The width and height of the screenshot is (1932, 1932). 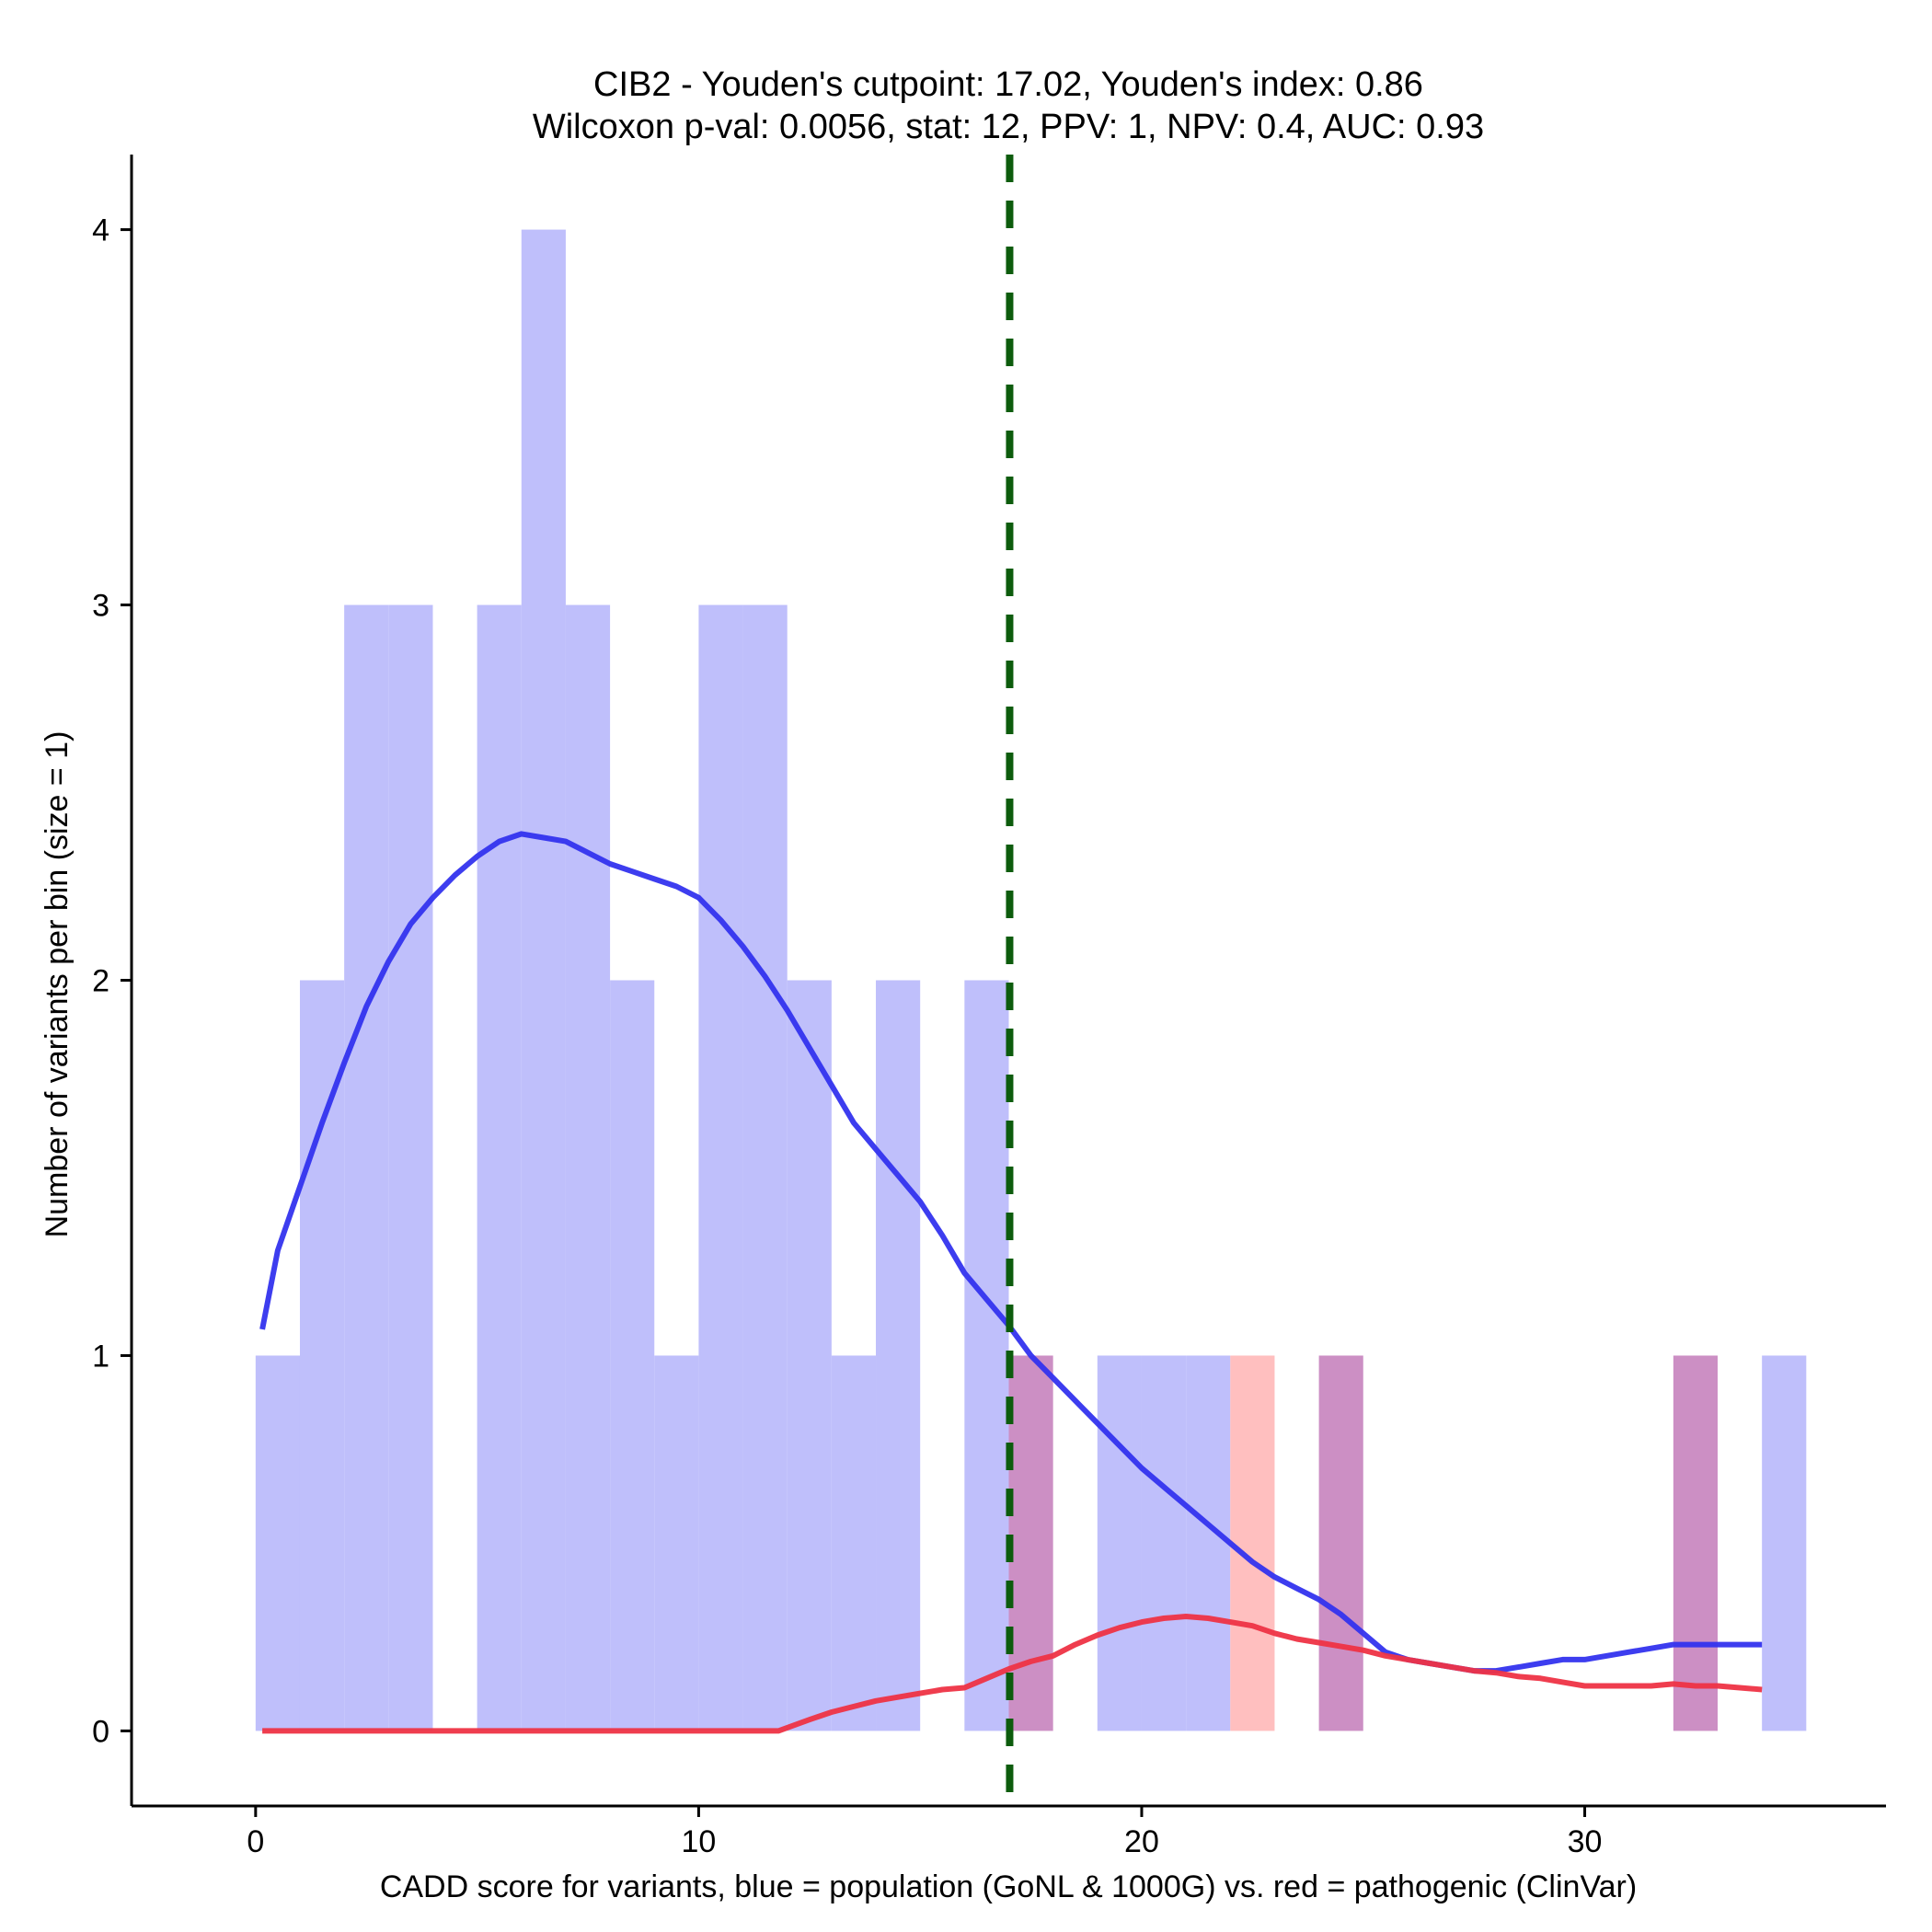 What do you see at coordinates (1585, 1841) in the screenshot?
I see `x-tick-label: 30` at bounding box center [1585, 1841].